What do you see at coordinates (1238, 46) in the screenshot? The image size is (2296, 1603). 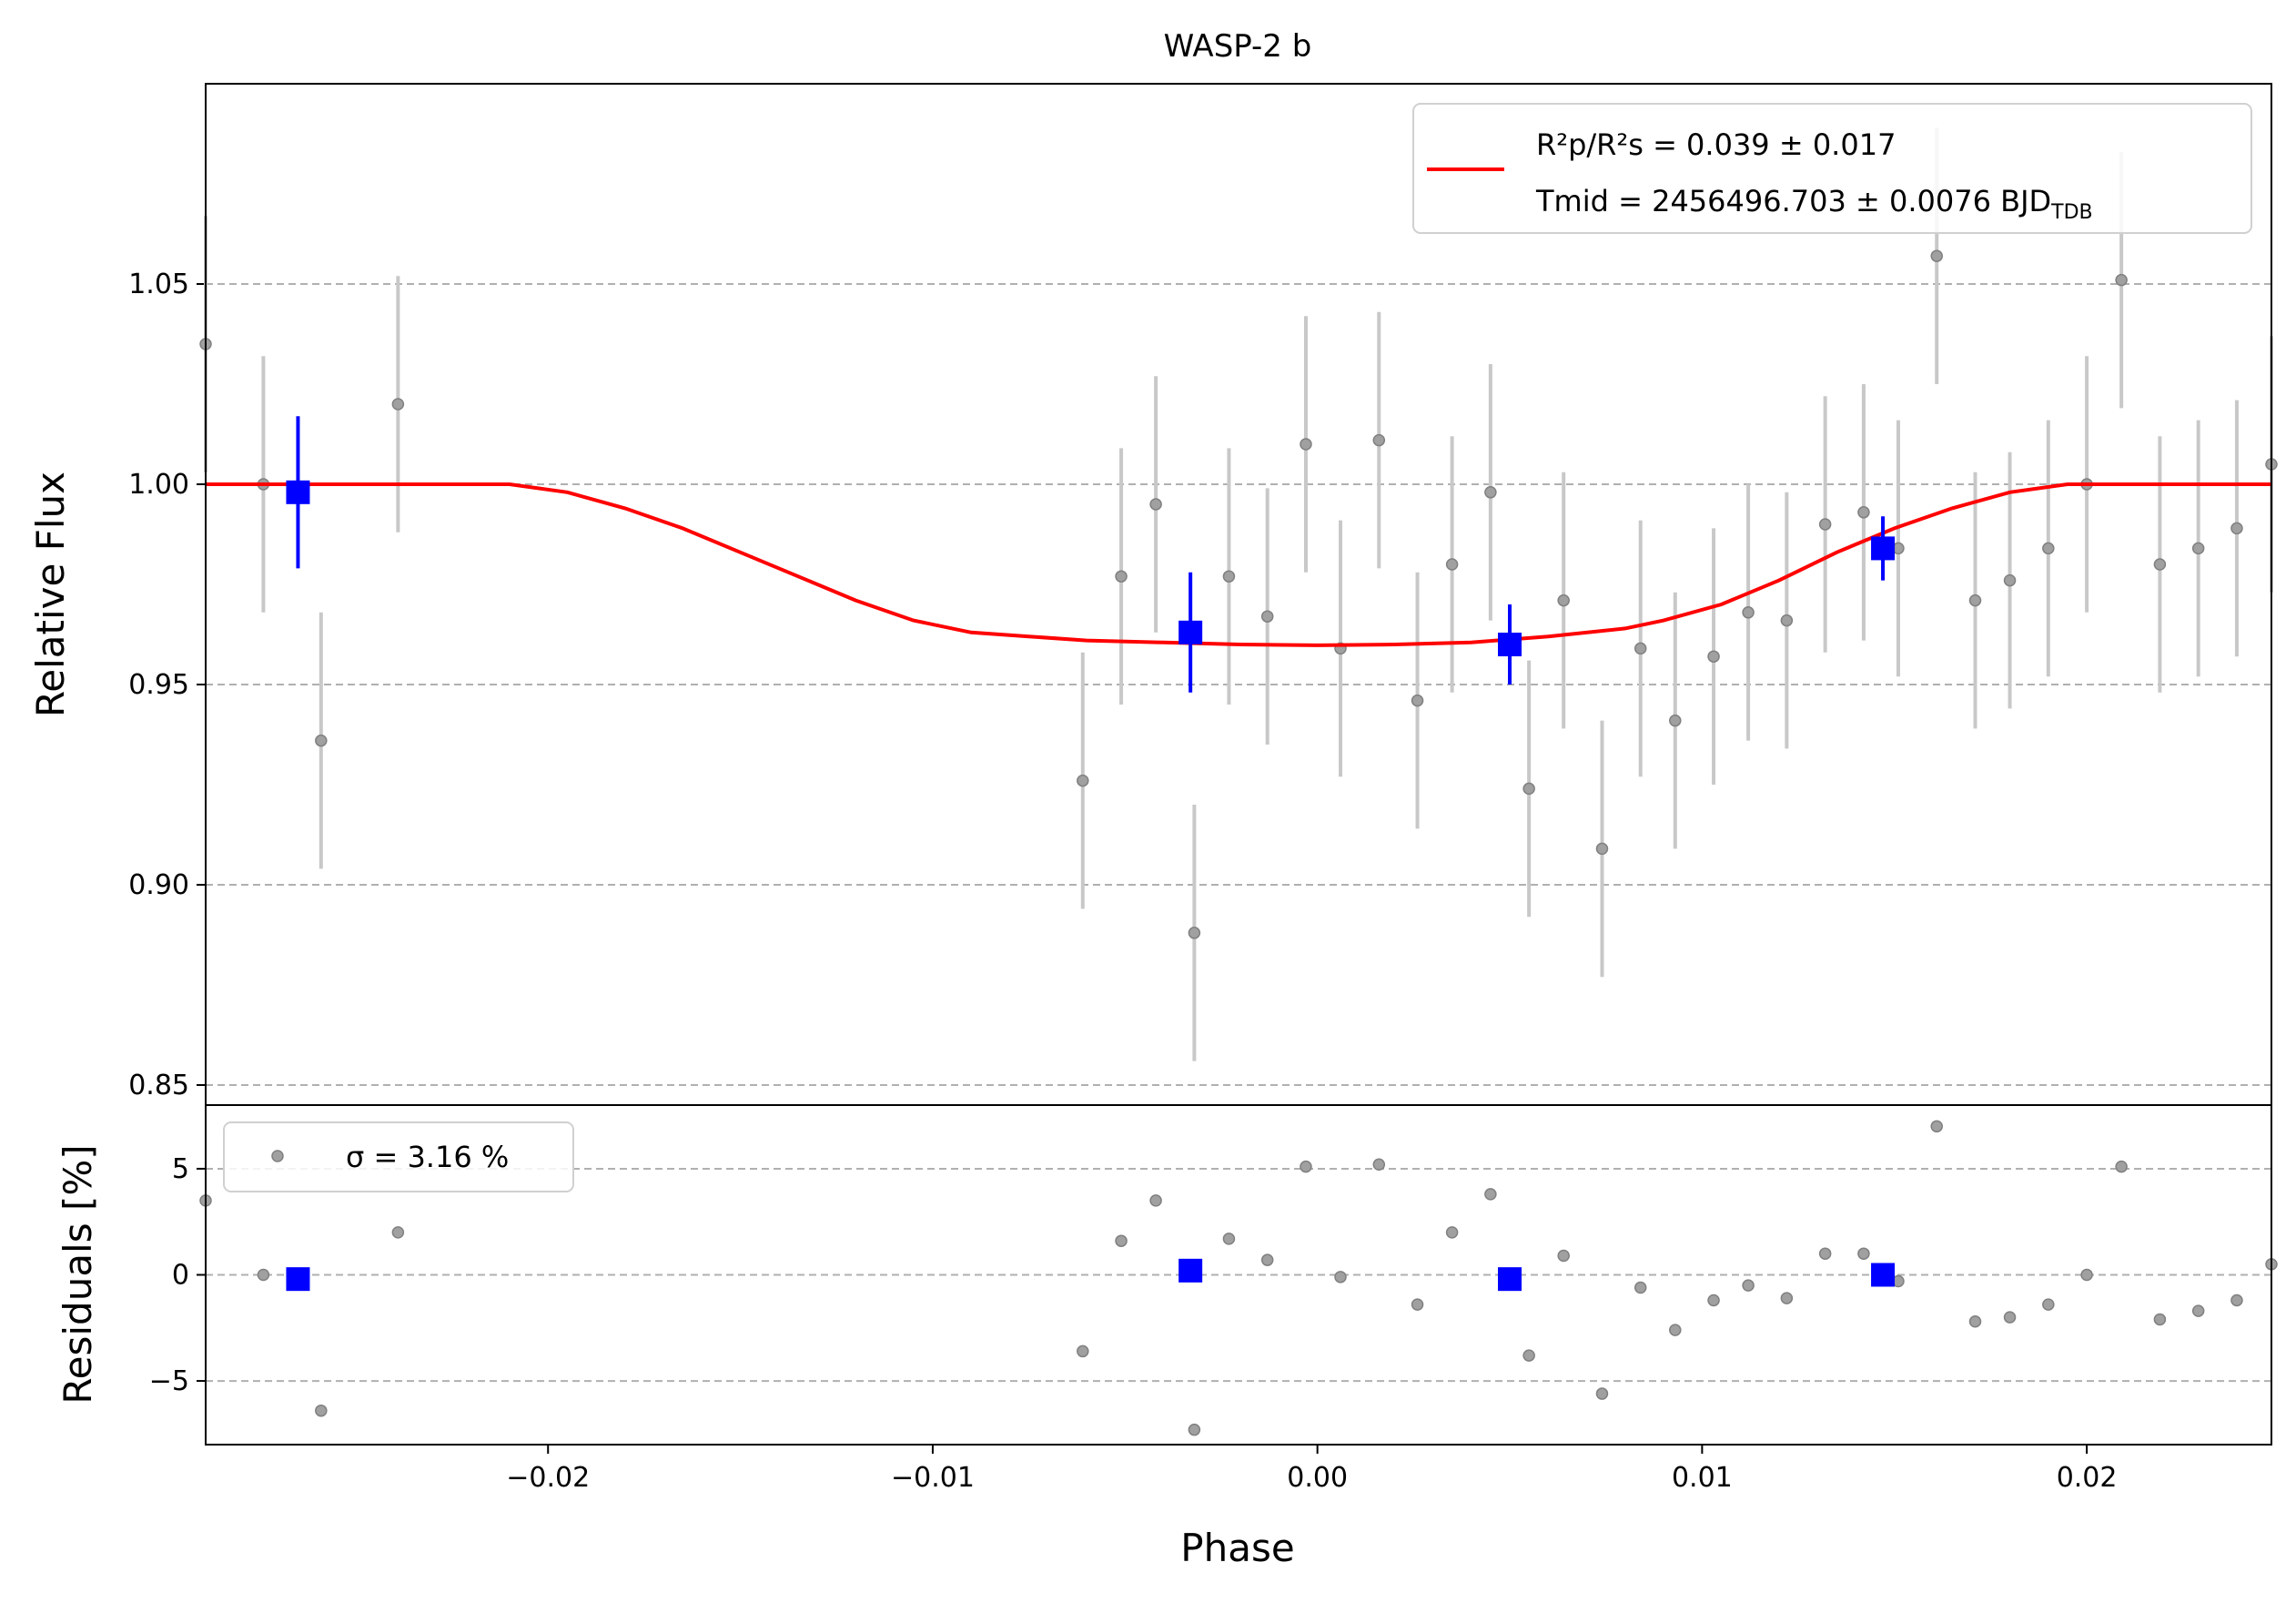 I see `chart-title: WASP-2 b` at bounding box center [1238, 46].